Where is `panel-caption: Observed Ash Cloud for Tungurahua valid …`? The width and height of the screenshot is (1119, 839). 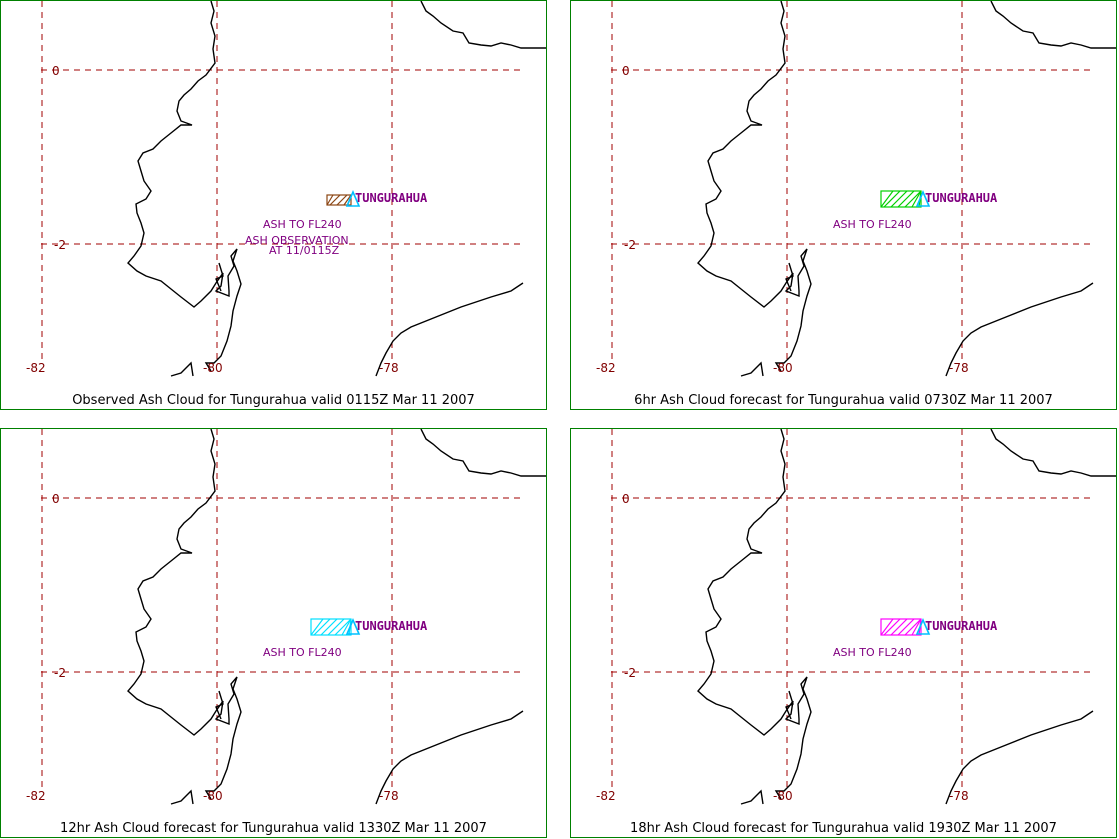
panel-caption: Observed Ash Cloud for Tungurahua valid … is located at coordinates (273, 400).